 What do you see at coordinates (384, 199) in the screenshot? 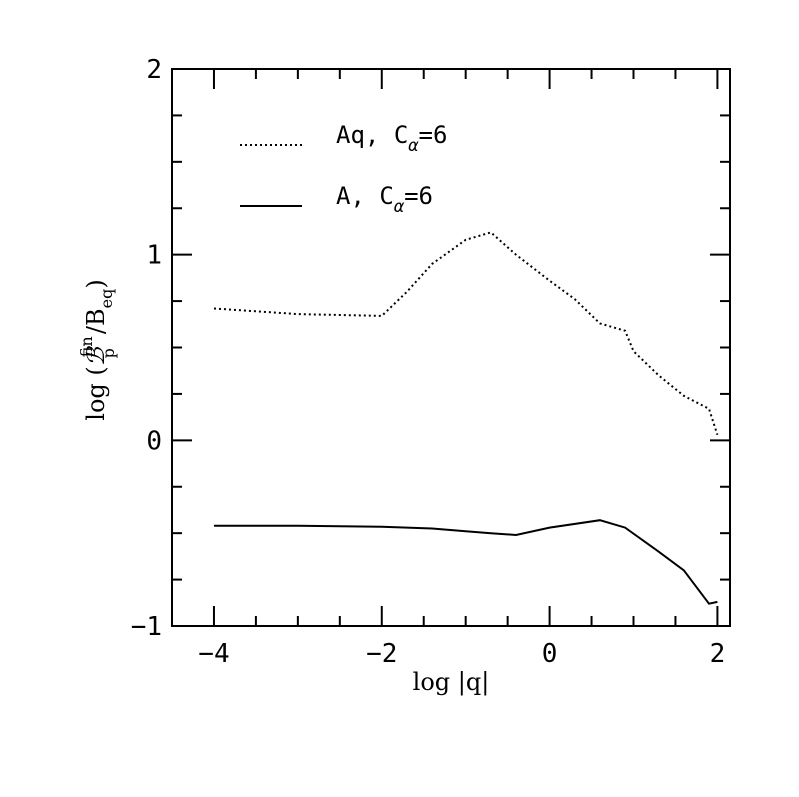
I see `legend-label-solid: A, Cα=6` at bounding box center [384, 199].